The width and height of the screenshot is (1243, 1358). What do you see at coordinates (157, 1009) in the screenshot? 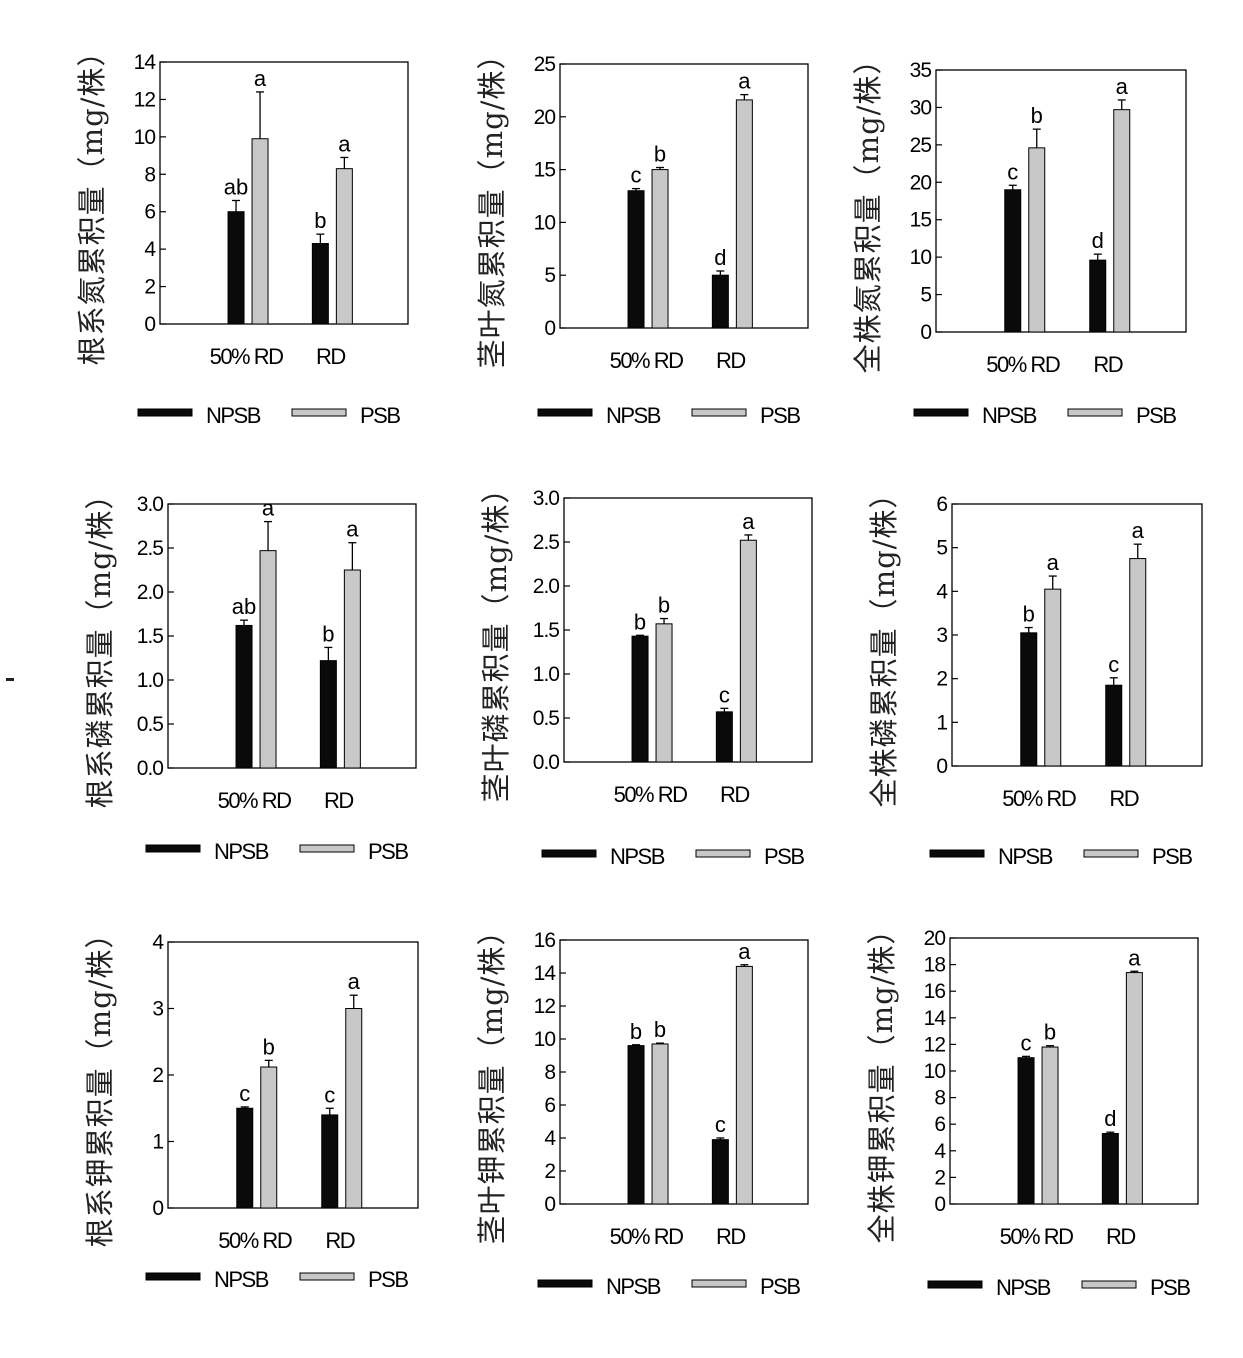
I see `y-tick-label: 3` at bounding box center [157, 1009].